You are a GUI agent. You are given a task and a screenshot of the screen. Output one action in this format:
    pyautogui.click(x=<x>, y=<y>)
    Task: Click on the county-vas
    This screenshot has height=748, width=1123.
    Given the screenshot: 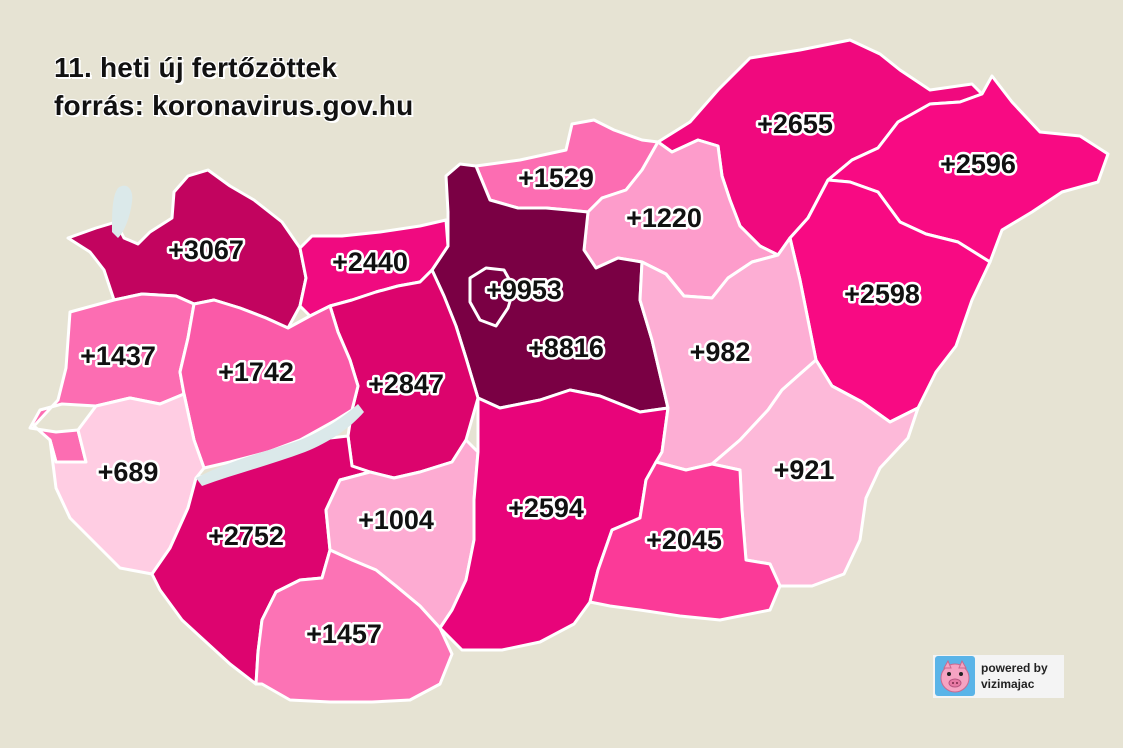 What is the action you would take?
    pyautogui.click(x=112, y=378)
    